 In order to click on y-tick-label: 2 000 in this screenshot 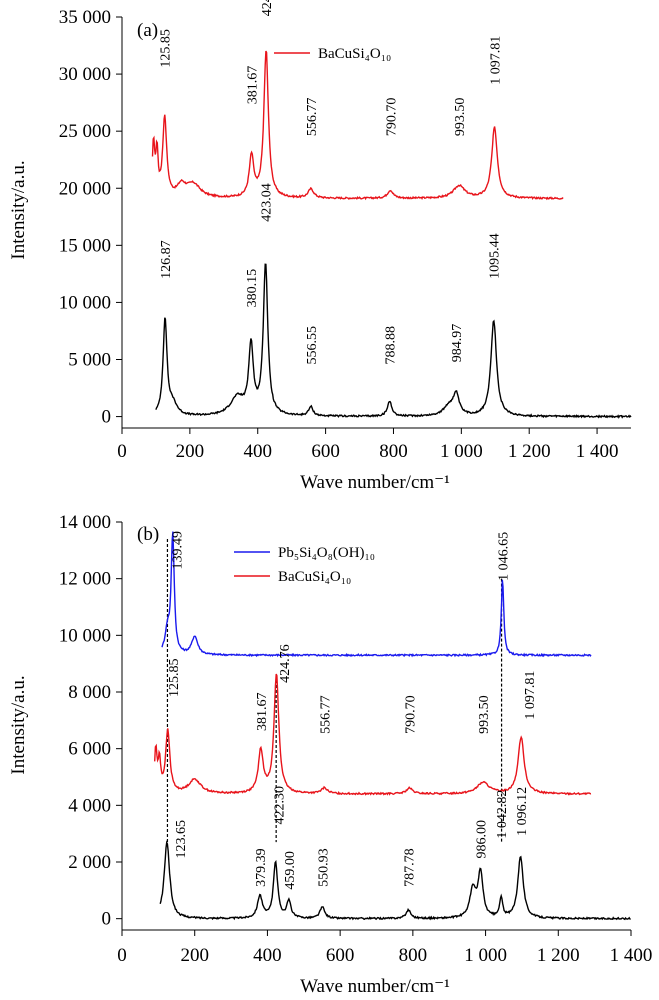, I will do `click(89, 862)`.